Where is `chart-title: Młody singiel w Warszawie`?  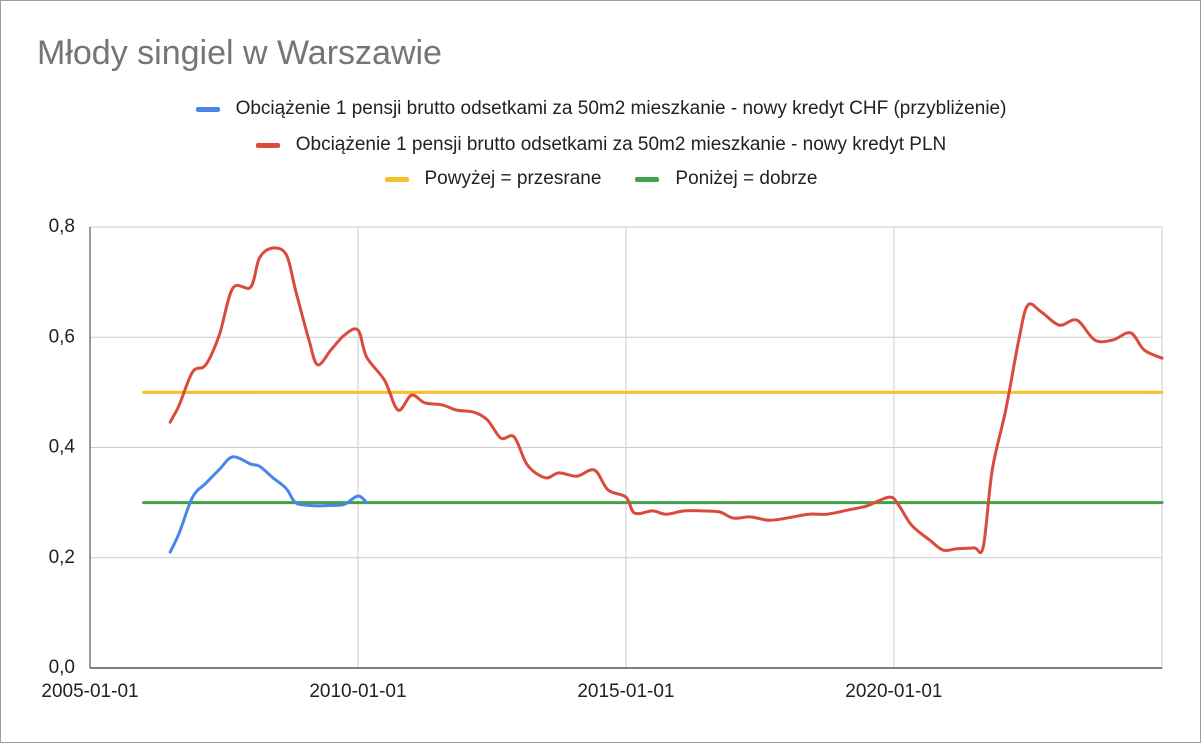 chart-title: Młody singiel w Warszawie is located at coordinates (239, 53).